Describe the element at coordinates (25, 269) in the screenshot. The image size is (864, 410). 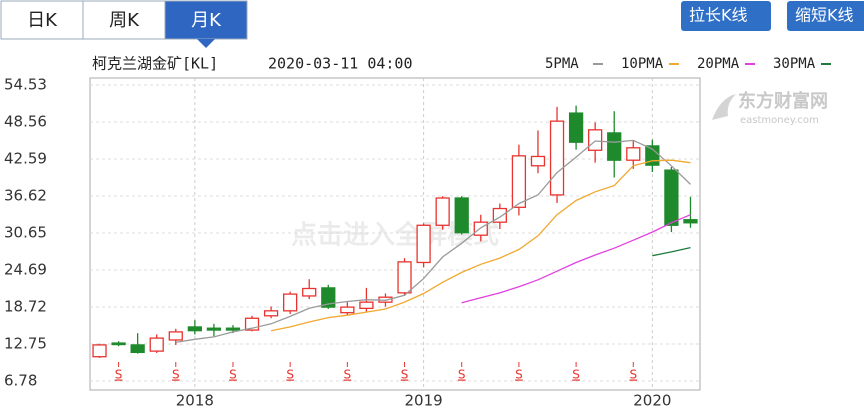
I see `y-tick-label: 24.69` at that location.